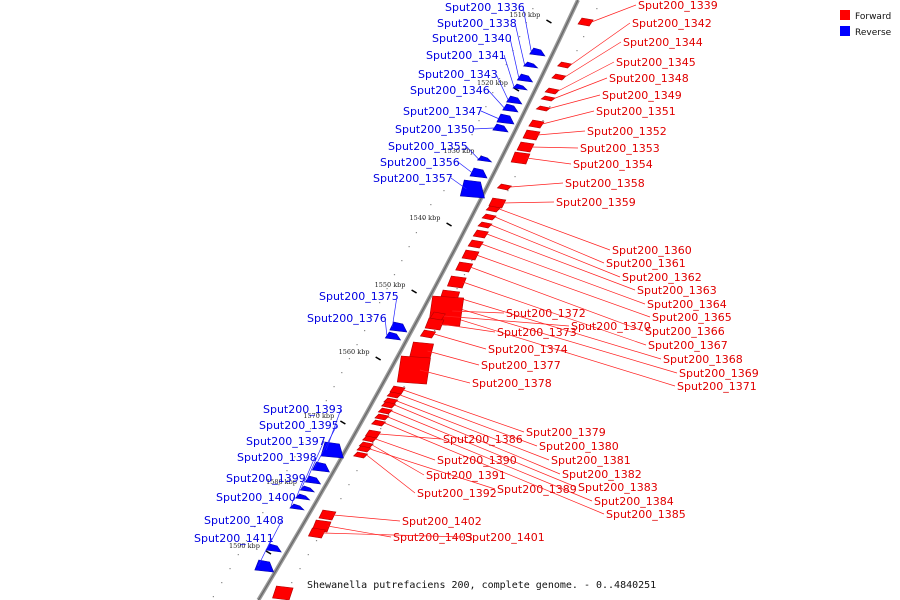  Describe the element at coordinates (505, 537) in the screenshot. I see `forward-gene-label: Sput200_1401` at that location.